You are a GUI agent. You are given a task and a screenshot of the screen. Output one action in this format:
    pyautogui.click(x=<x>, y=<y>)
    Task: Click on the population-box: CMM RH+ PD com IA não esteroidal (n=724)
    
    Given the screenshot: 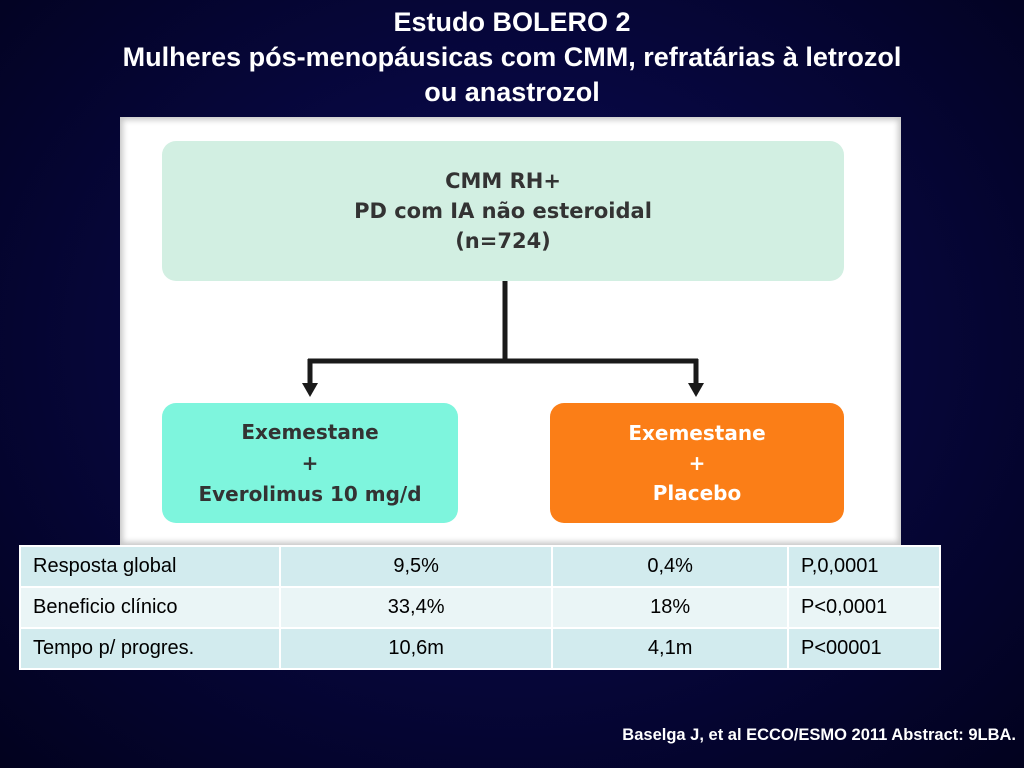 What is the action you would take?
    pyautogui.click(x=503, y=211)
    